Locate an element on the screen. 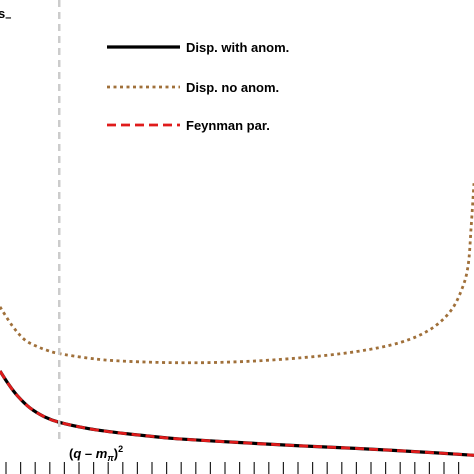 The height and width of the screenshot is (474, 474). legend-label-disp-with-anom: Disp. with anom. is located at coordinates (237, 47).